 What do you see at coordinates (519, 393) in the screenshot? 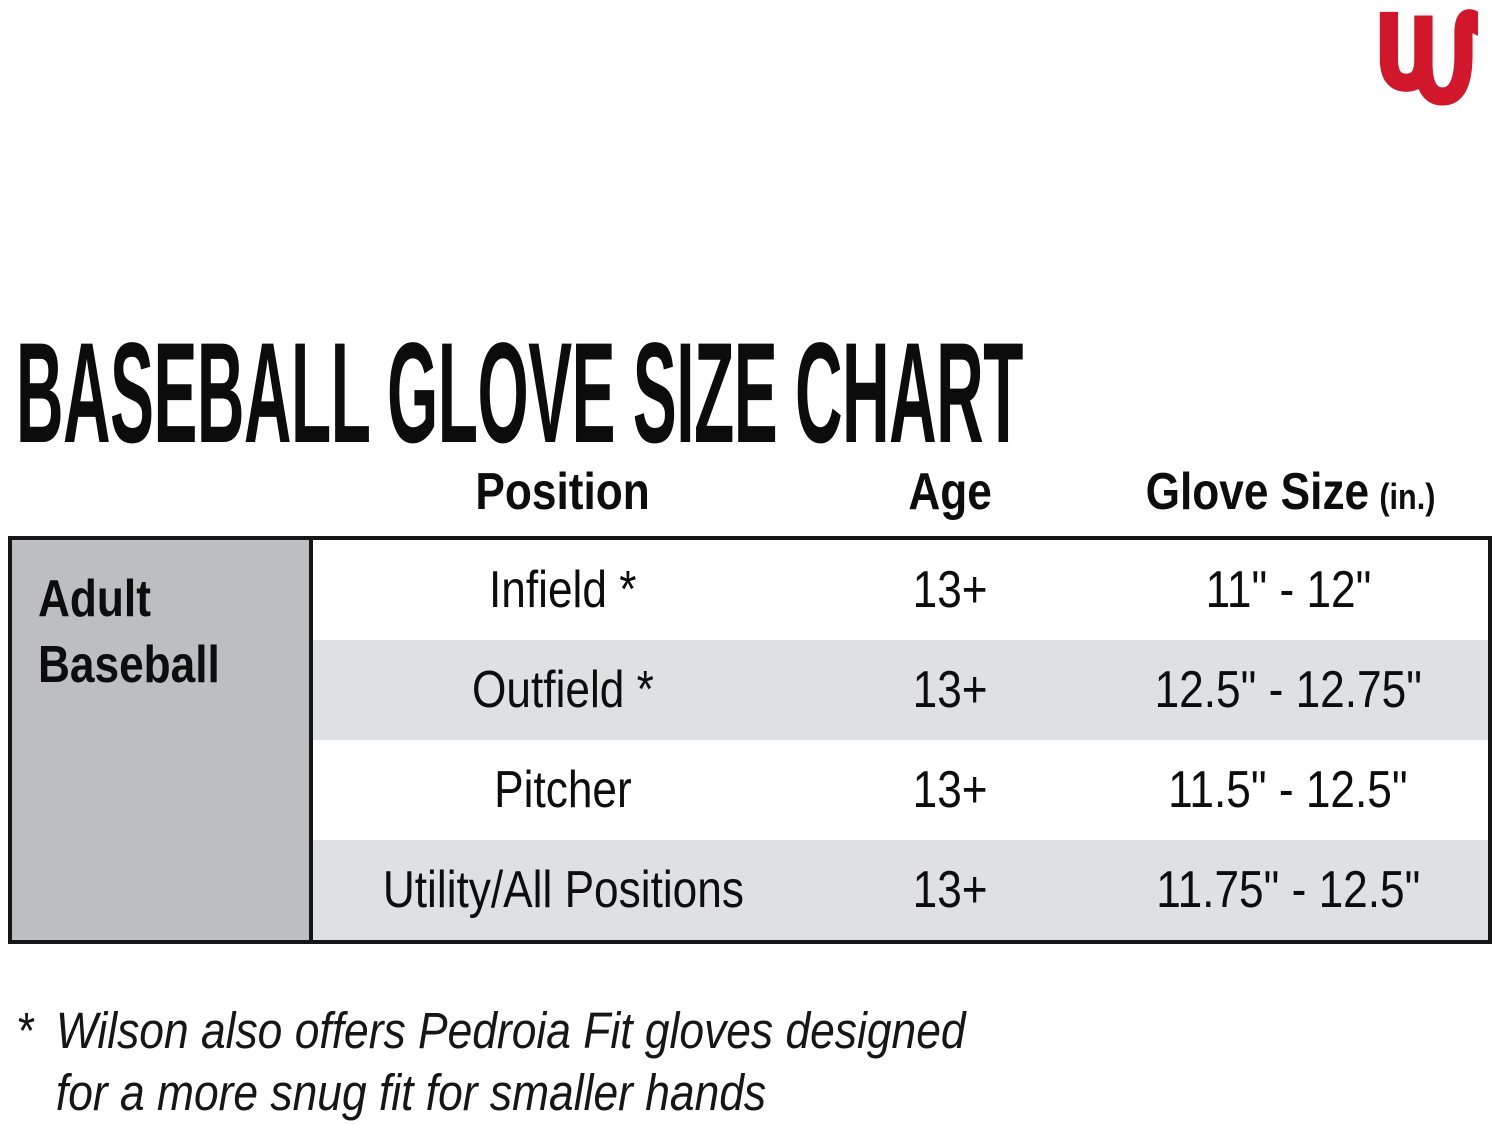
I see `page-title: BASEBALL GLOVE SIZE CHART` at bounding box center [519, 393].